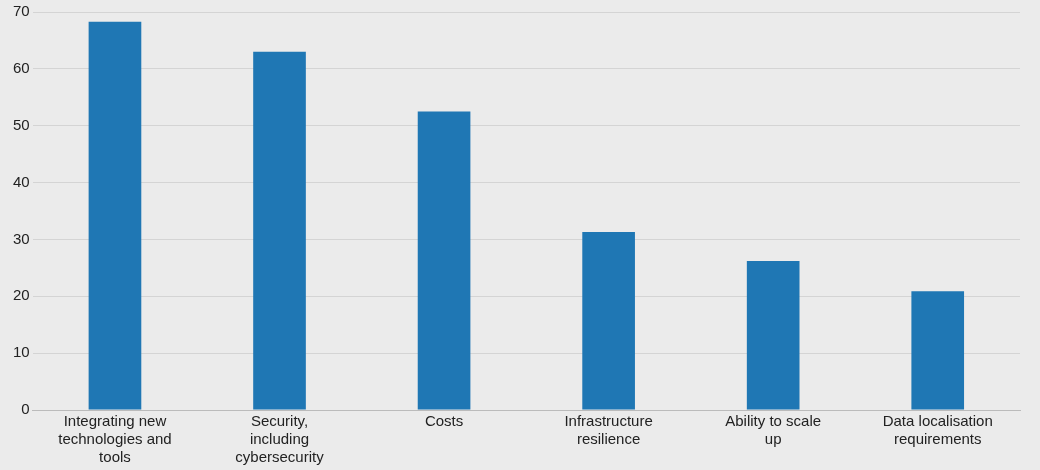 Image resolution: width=1040 pixels, height=470 pixels. What do you see at coordinates (21, 238) in the screenshot?
I see `y-tick-label: 30` at bounding box center [21, 238].